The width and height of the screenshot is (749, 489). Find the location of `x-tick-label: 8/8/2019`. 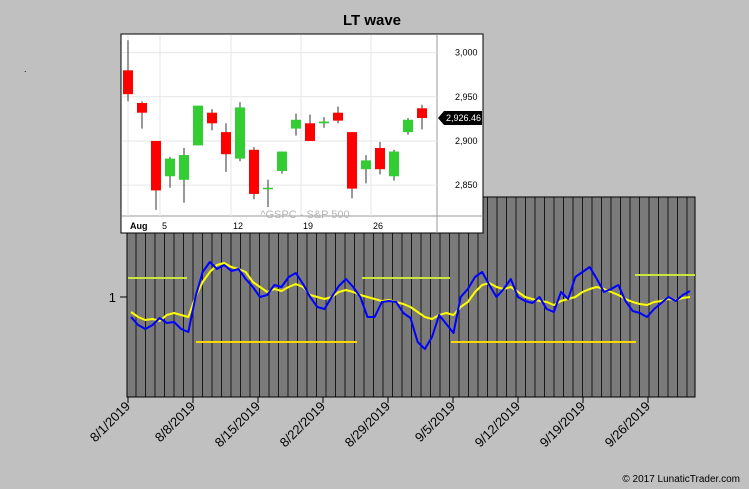

x-tick-label: 8/8/2019 is located at coordinates (175, 422).